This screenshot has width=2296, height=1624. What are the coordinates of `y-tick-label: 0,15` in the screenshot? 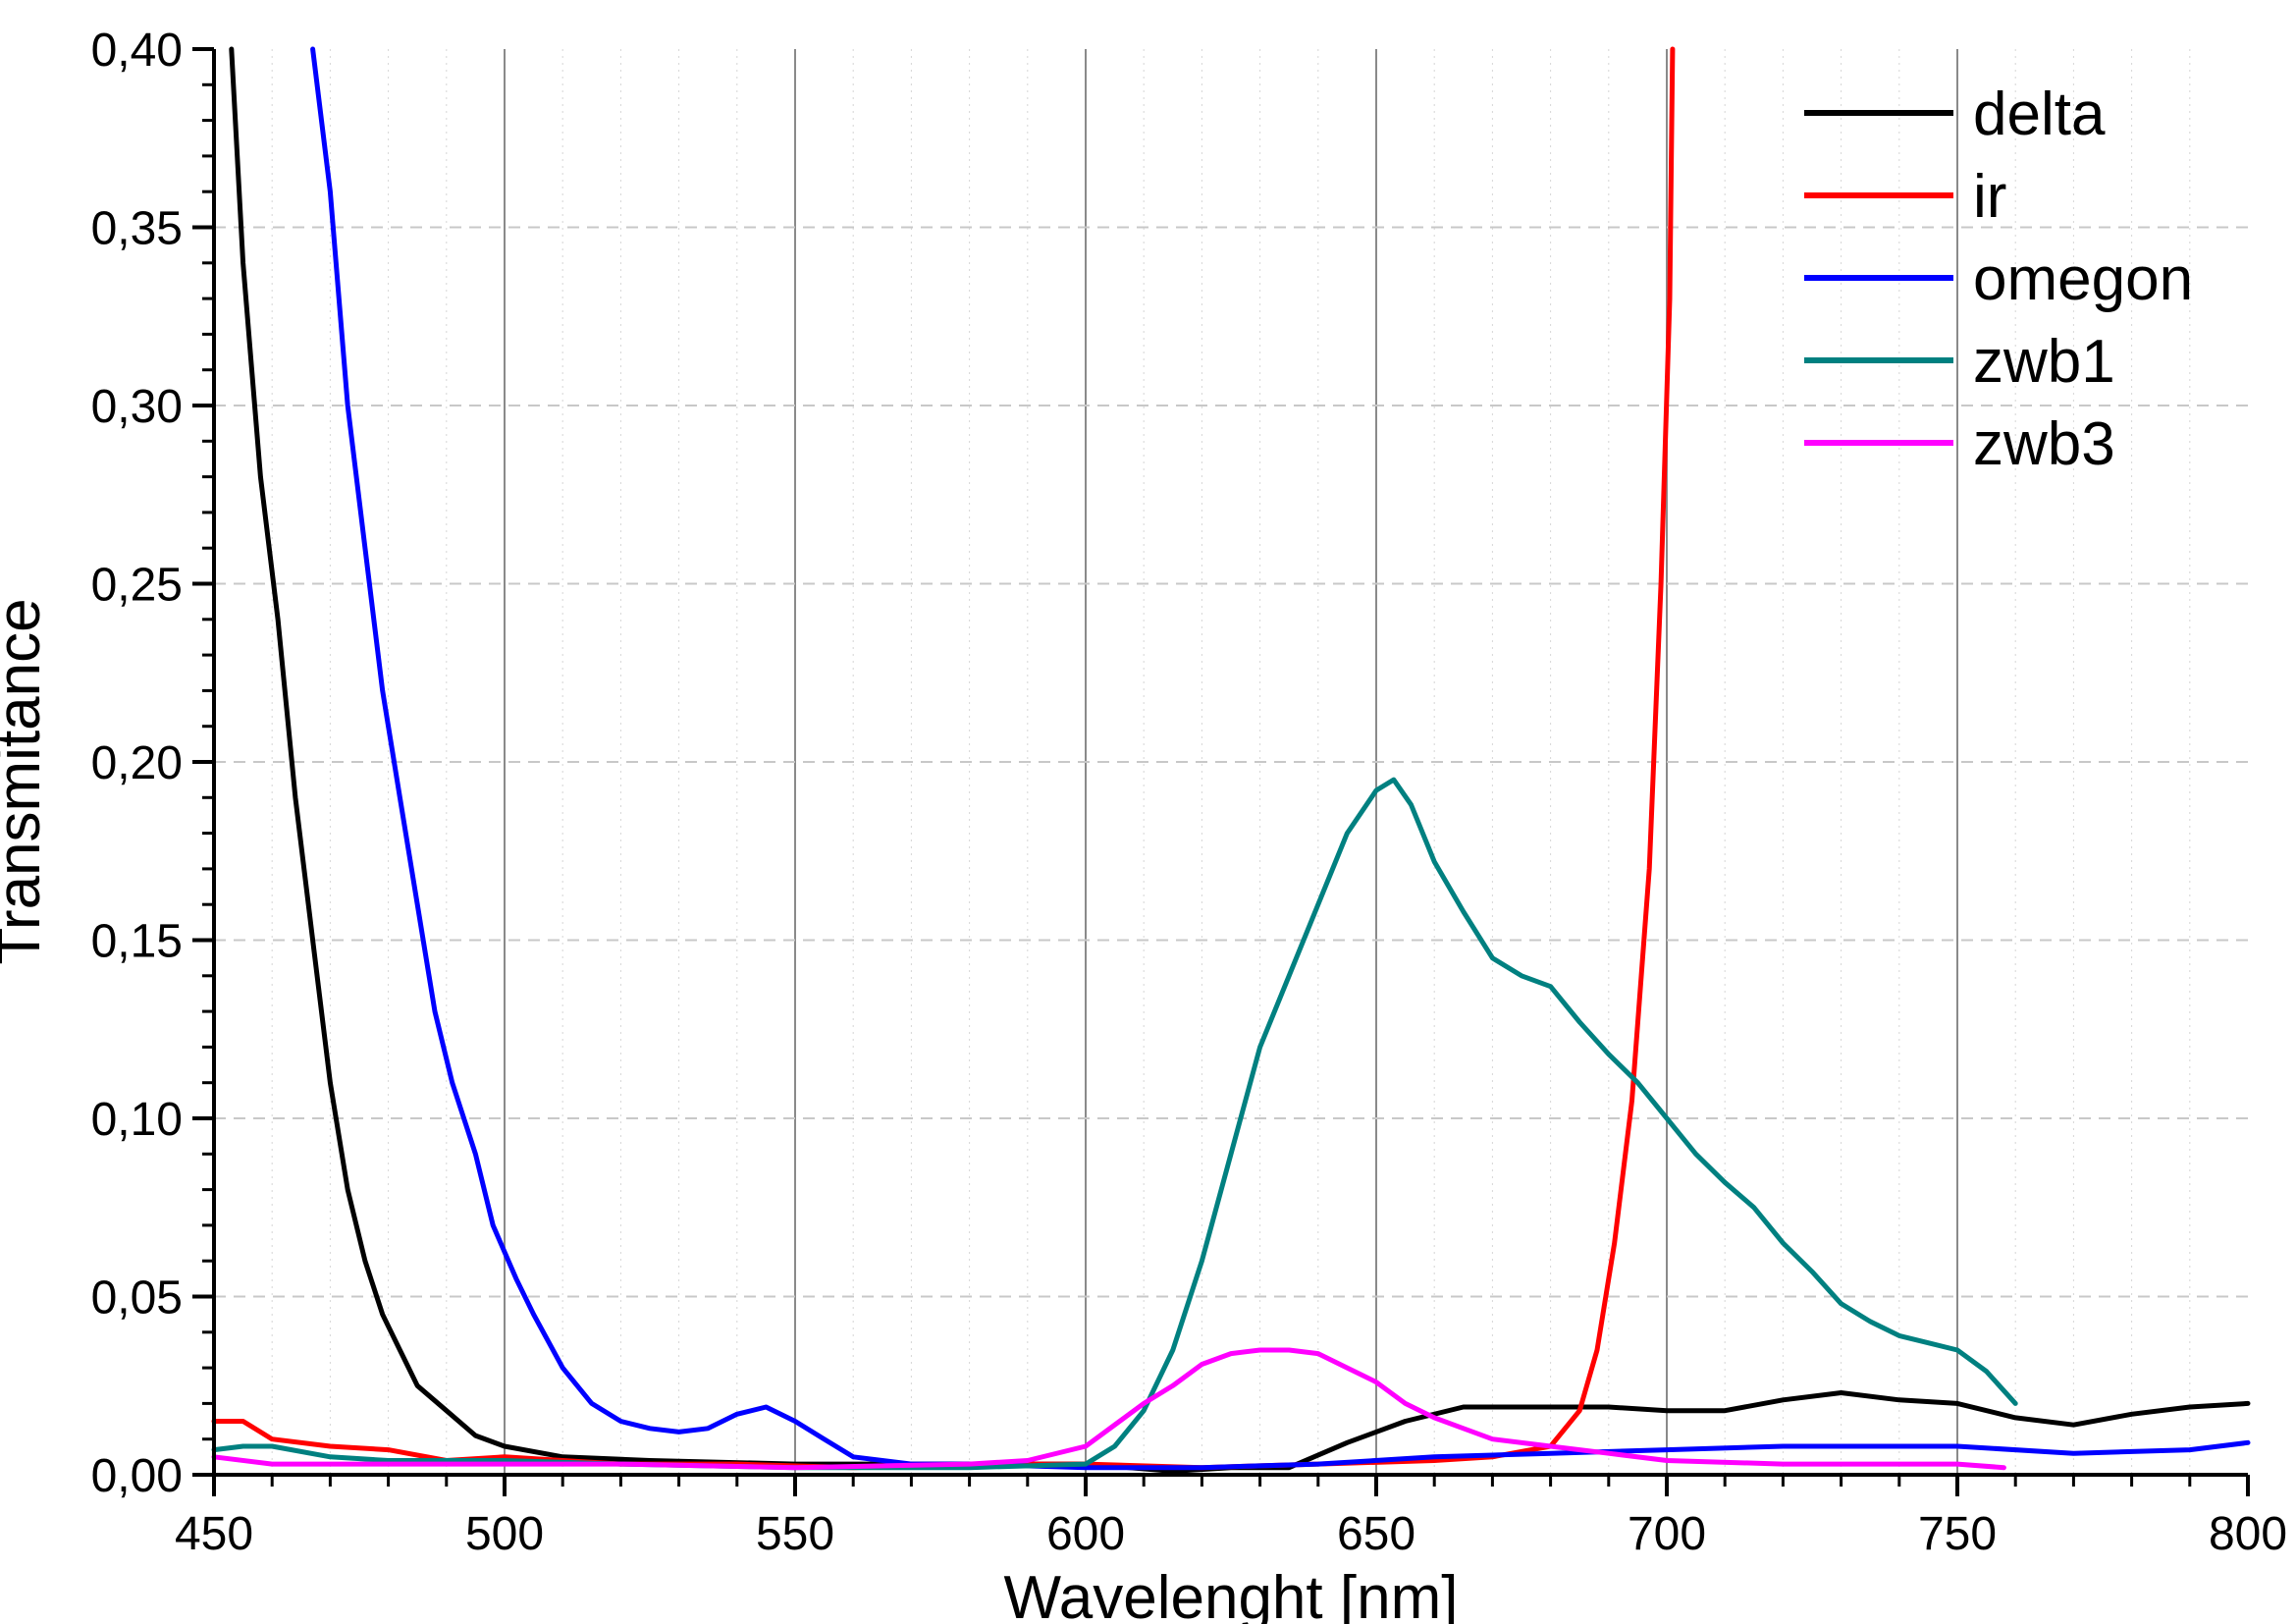 It's located at (137, 942).